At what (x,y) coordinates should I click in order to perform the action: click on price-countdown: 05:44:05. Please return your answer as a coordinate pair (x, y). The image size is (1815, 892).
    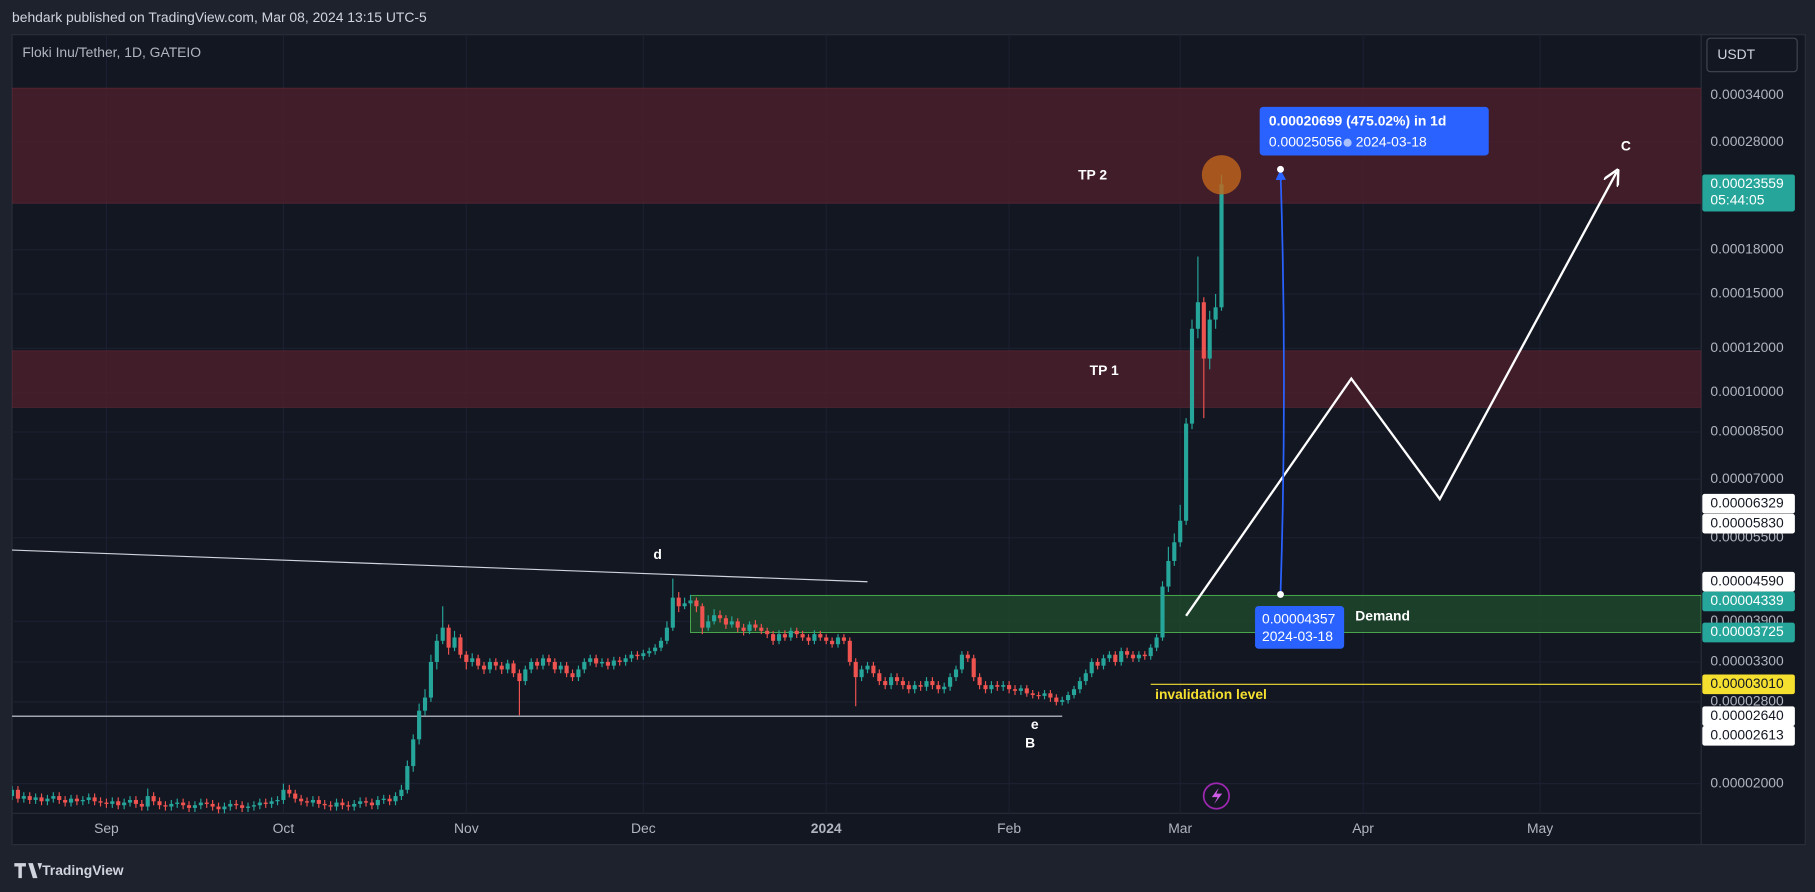
    Looking at the image, I should click on (1737, 200).